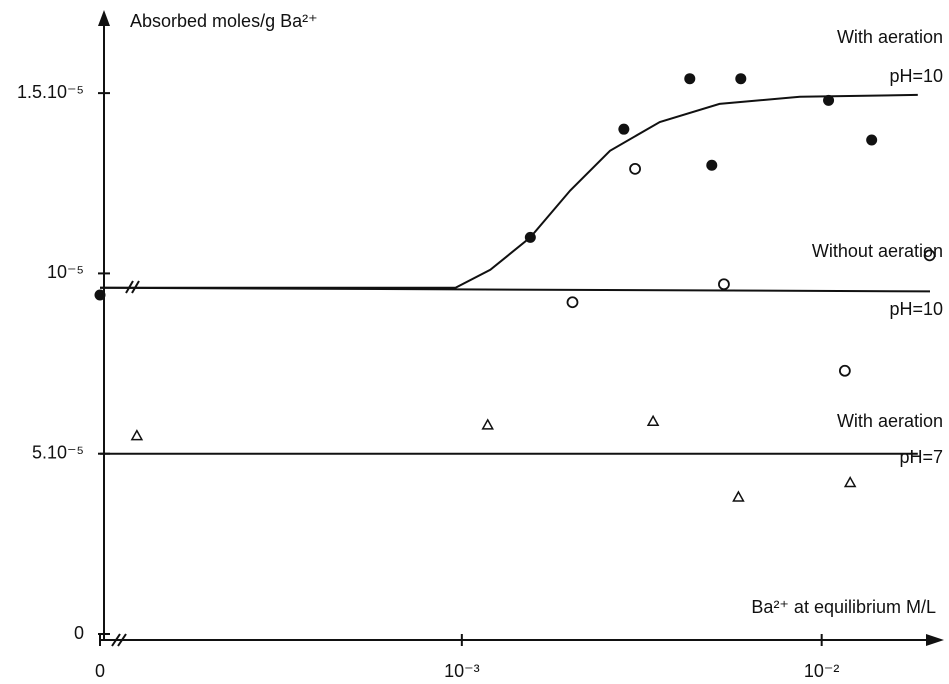 The image size is (949, 684). I want to click on x-tick-label: 10⁻², so click(822, 671).